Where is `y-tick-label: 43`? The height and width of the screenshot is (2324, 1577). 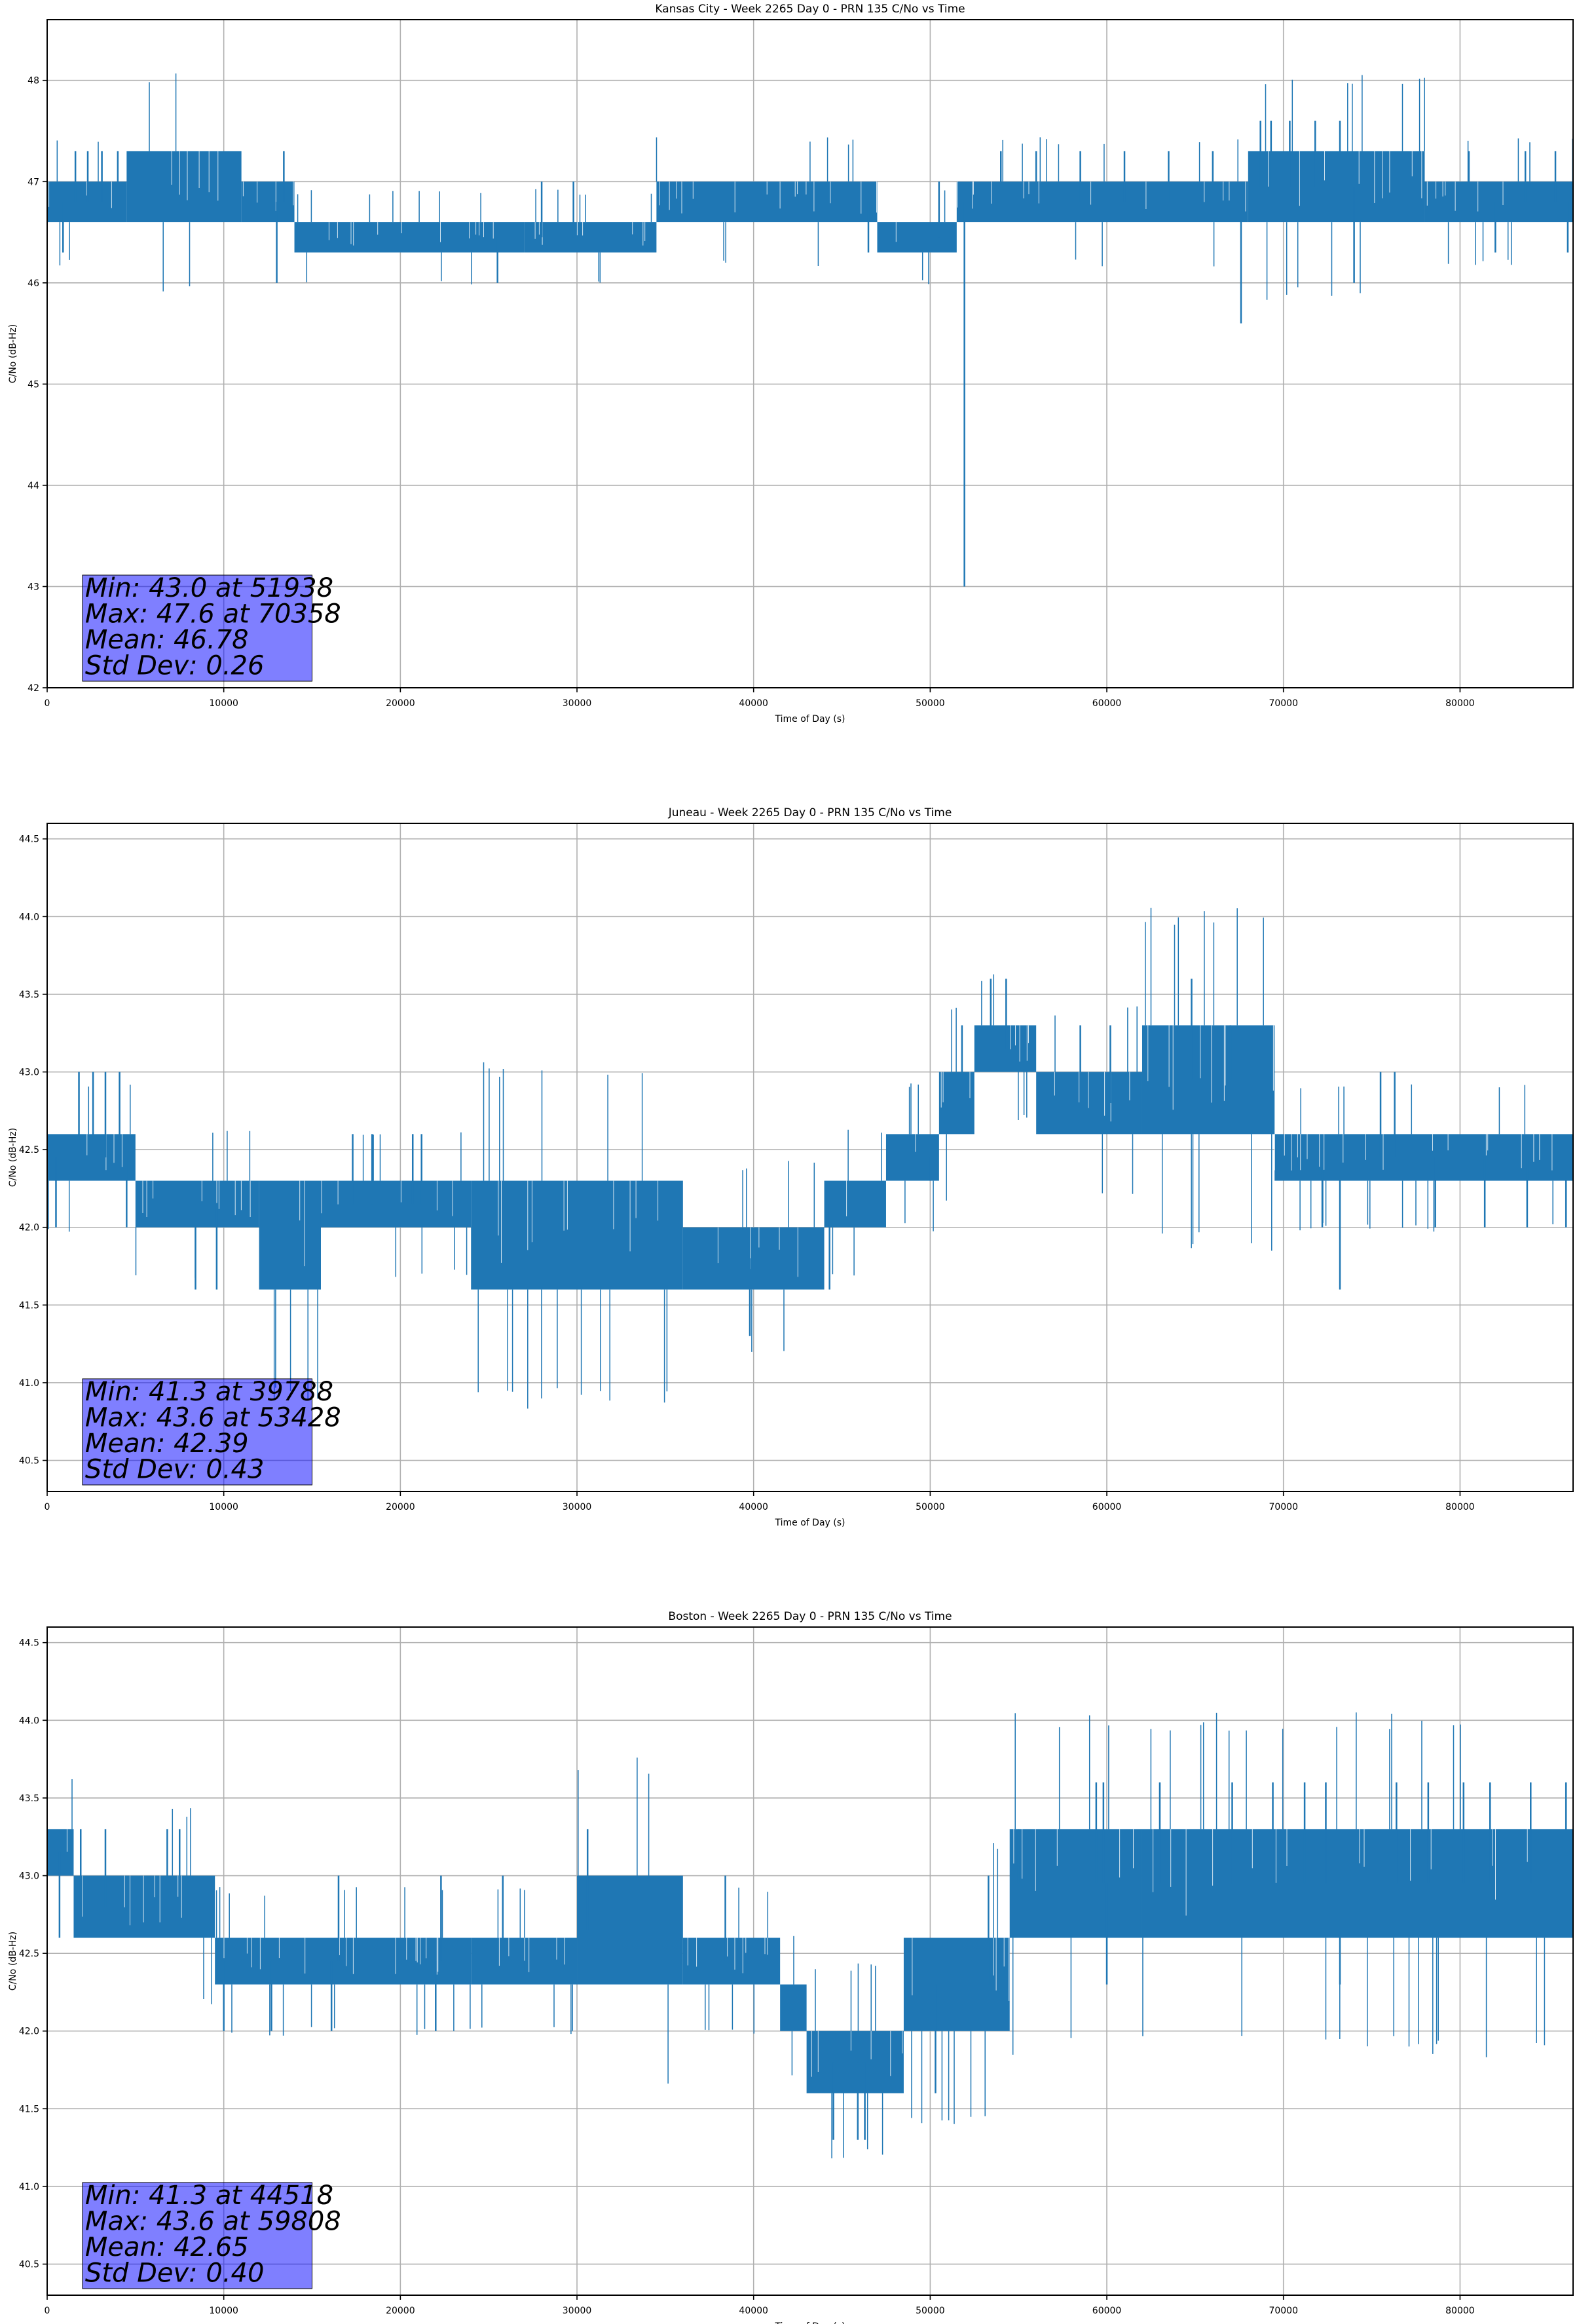
y-tick-label: 43 is located at coordinates (33, 587).